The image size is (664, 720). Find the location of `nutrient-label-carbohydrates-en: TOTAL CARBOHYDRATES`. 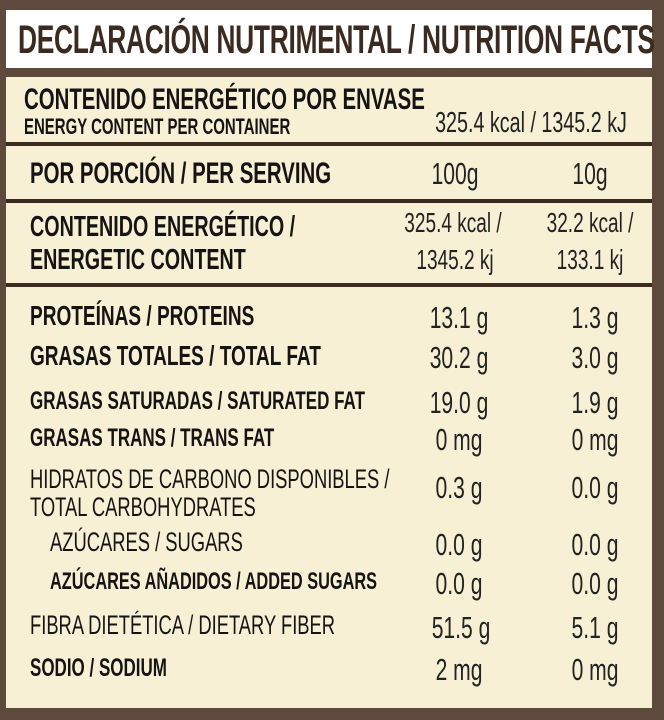

nutrient-label-carbohydrates-en: TOTAL CARBOHYDRATES is located at coordinates (143, 507).